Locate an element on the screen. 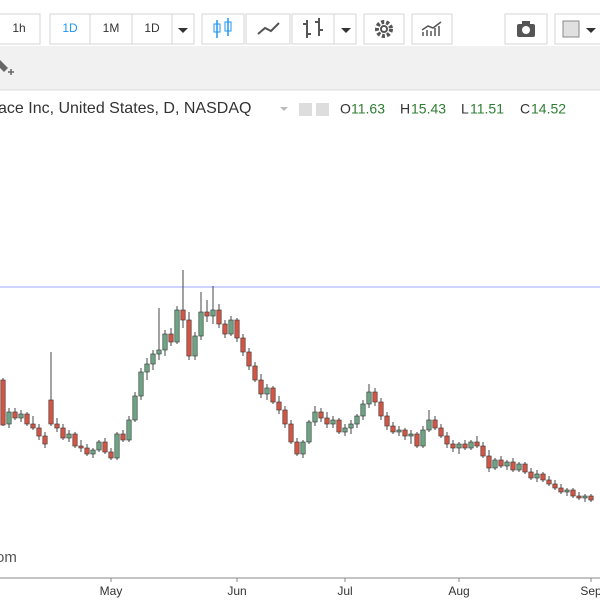 Image resolution: width=600 pixels, height=600 pixels. settings-button is located at coordinates (384, 29).